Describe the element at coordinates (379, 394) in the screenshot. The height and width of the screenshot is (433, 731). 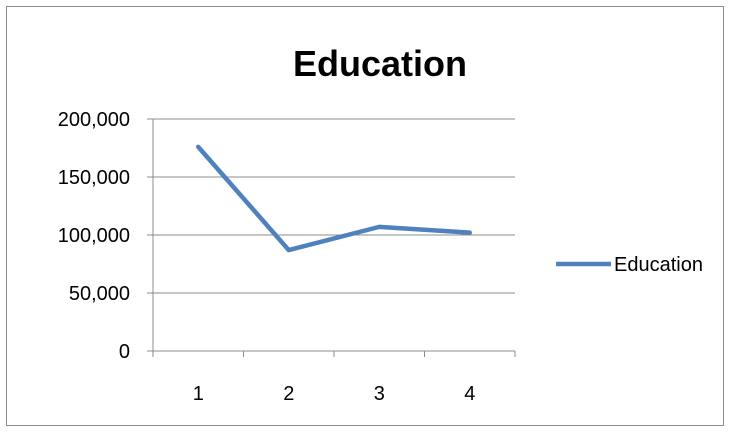
I see `x-tick-label: 3` at that location.